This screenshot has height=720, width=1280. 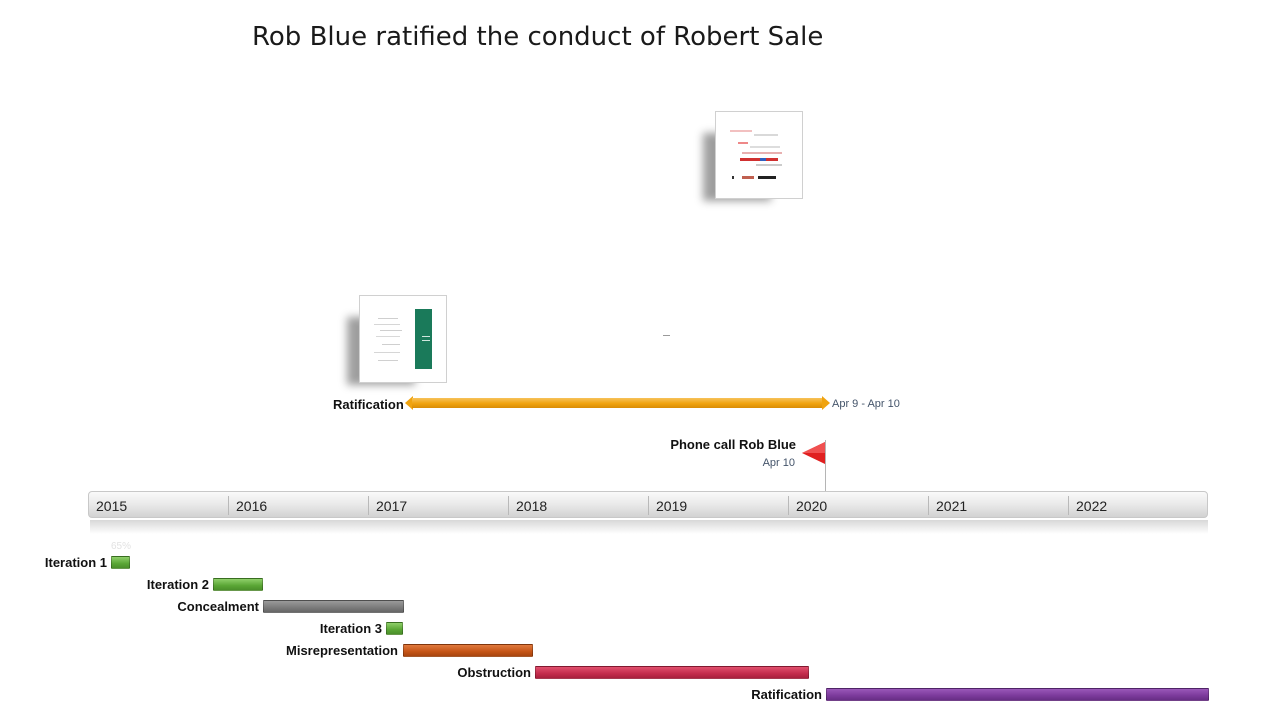 I want to click on milestone-flag-icon, so click(x=813, y=453).